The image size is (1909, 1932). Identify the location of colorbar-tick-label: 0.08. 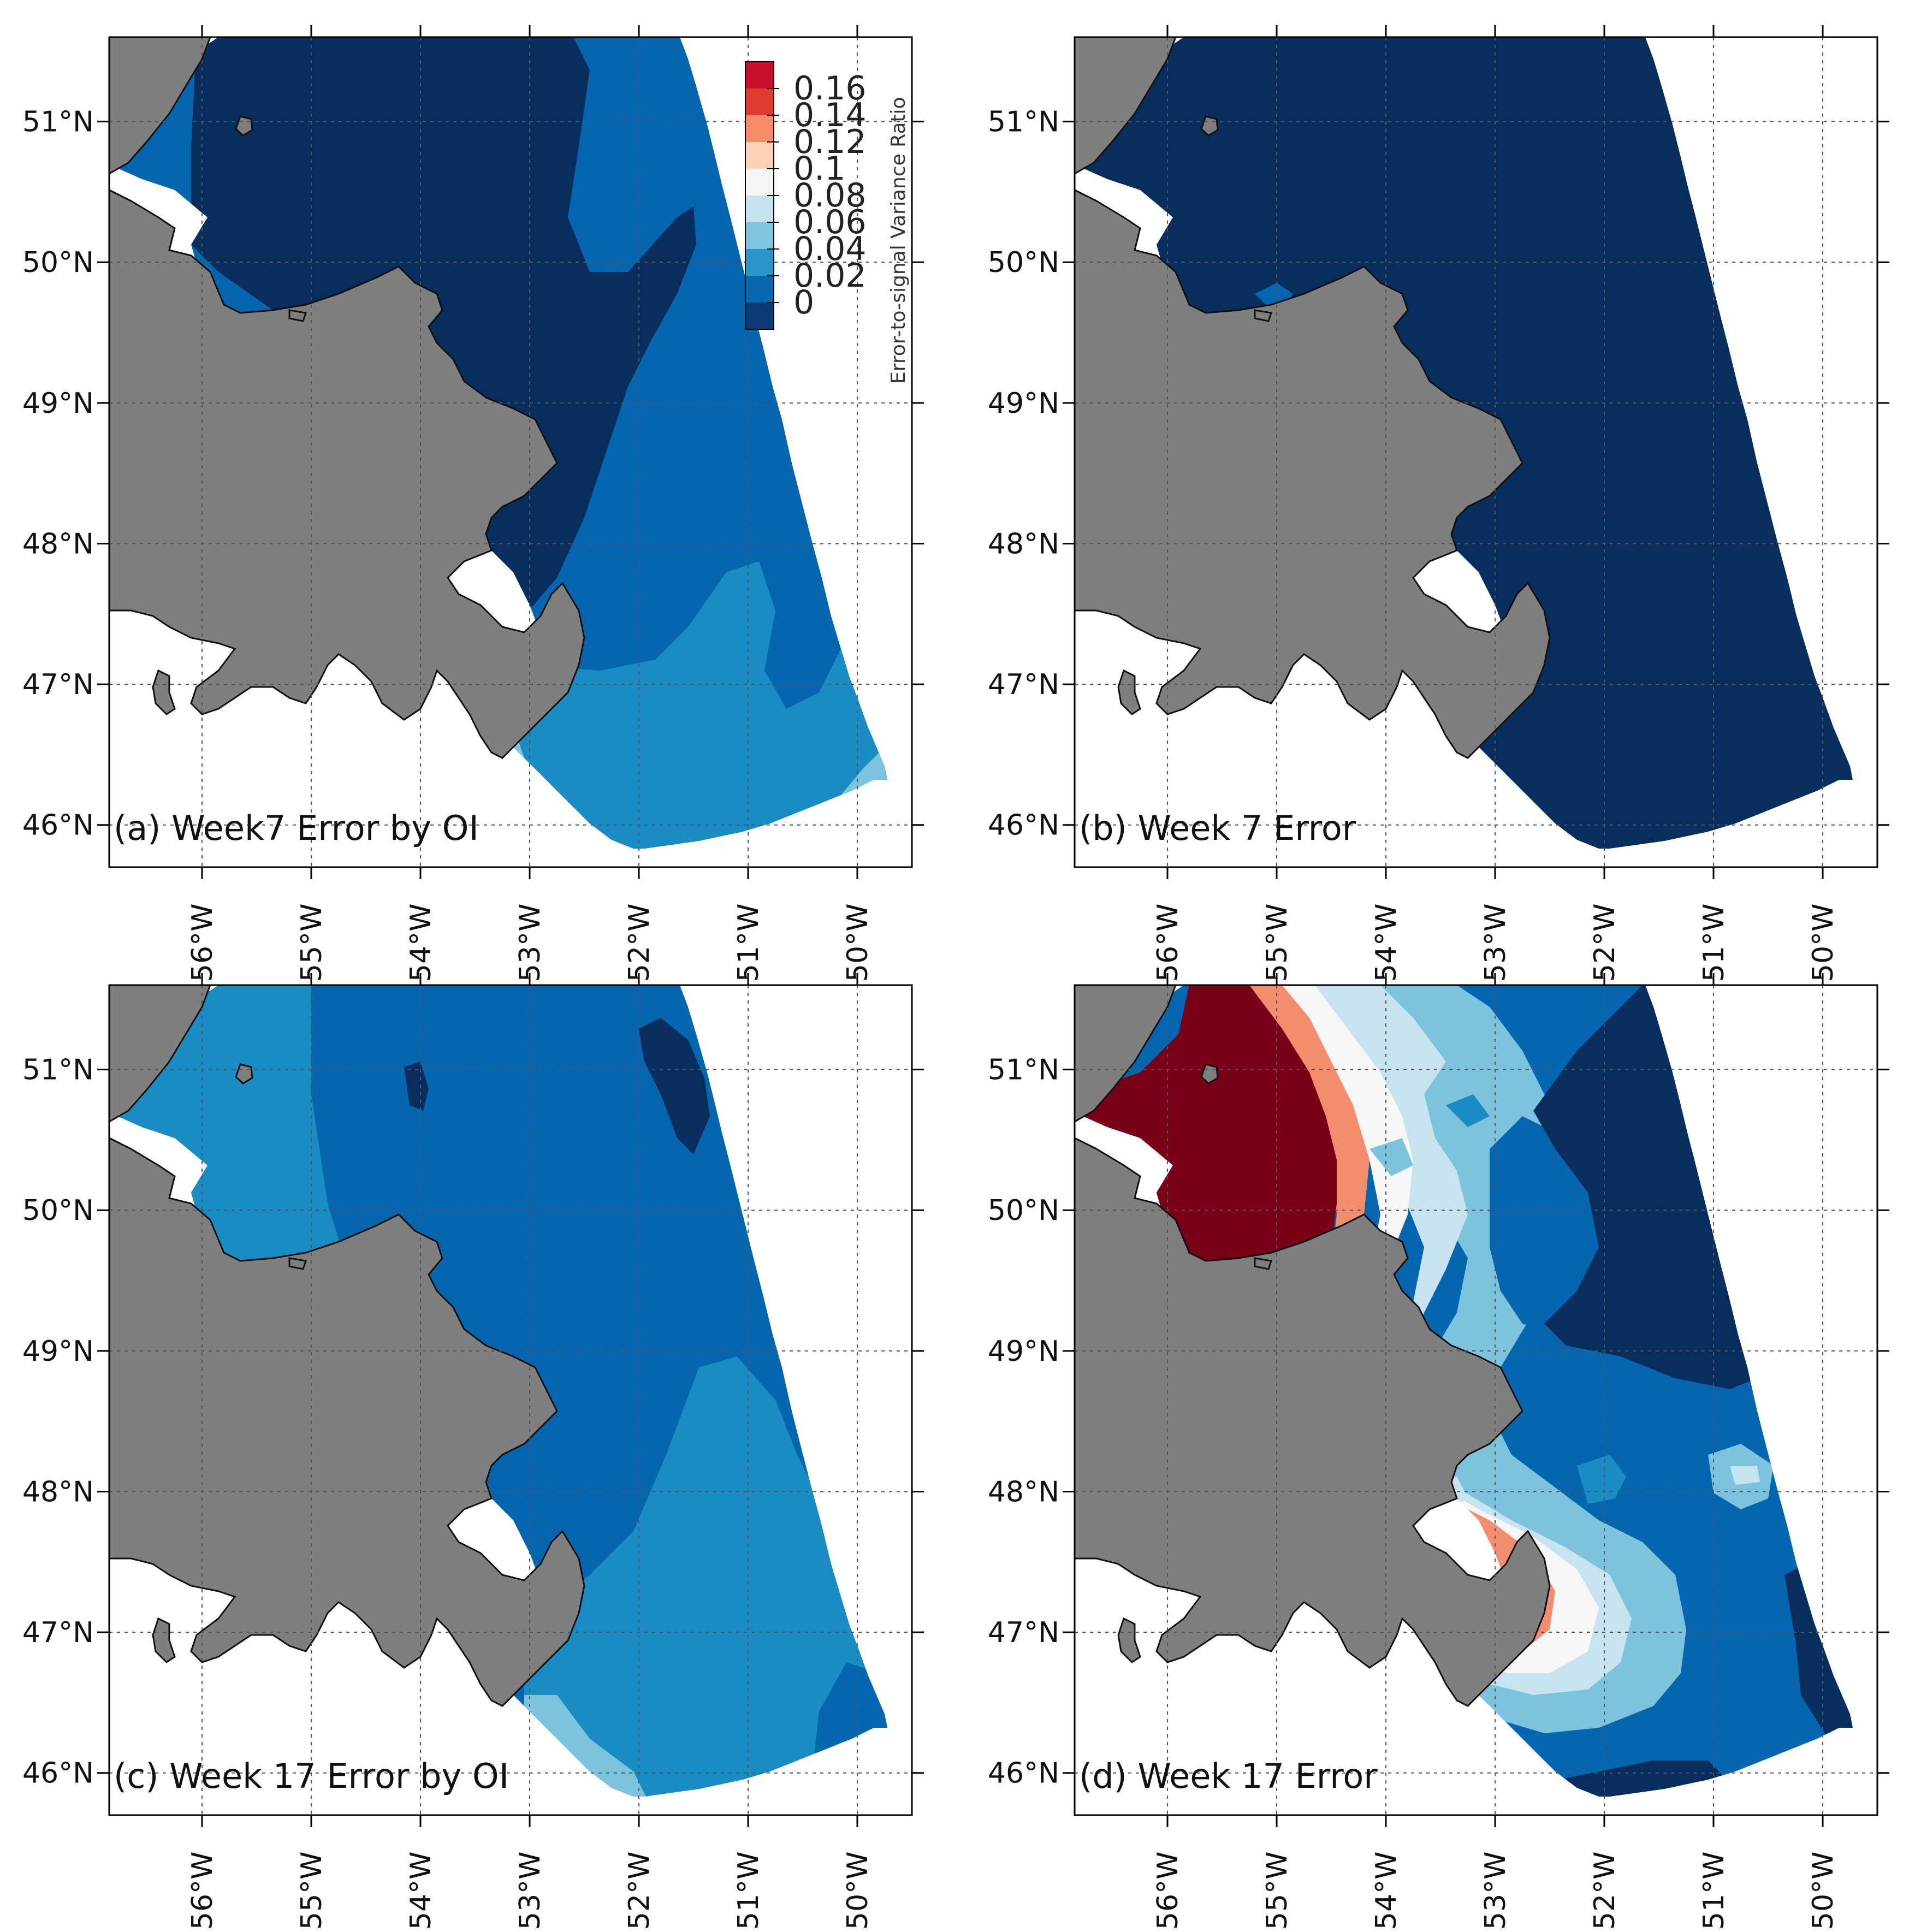
(830, 195).